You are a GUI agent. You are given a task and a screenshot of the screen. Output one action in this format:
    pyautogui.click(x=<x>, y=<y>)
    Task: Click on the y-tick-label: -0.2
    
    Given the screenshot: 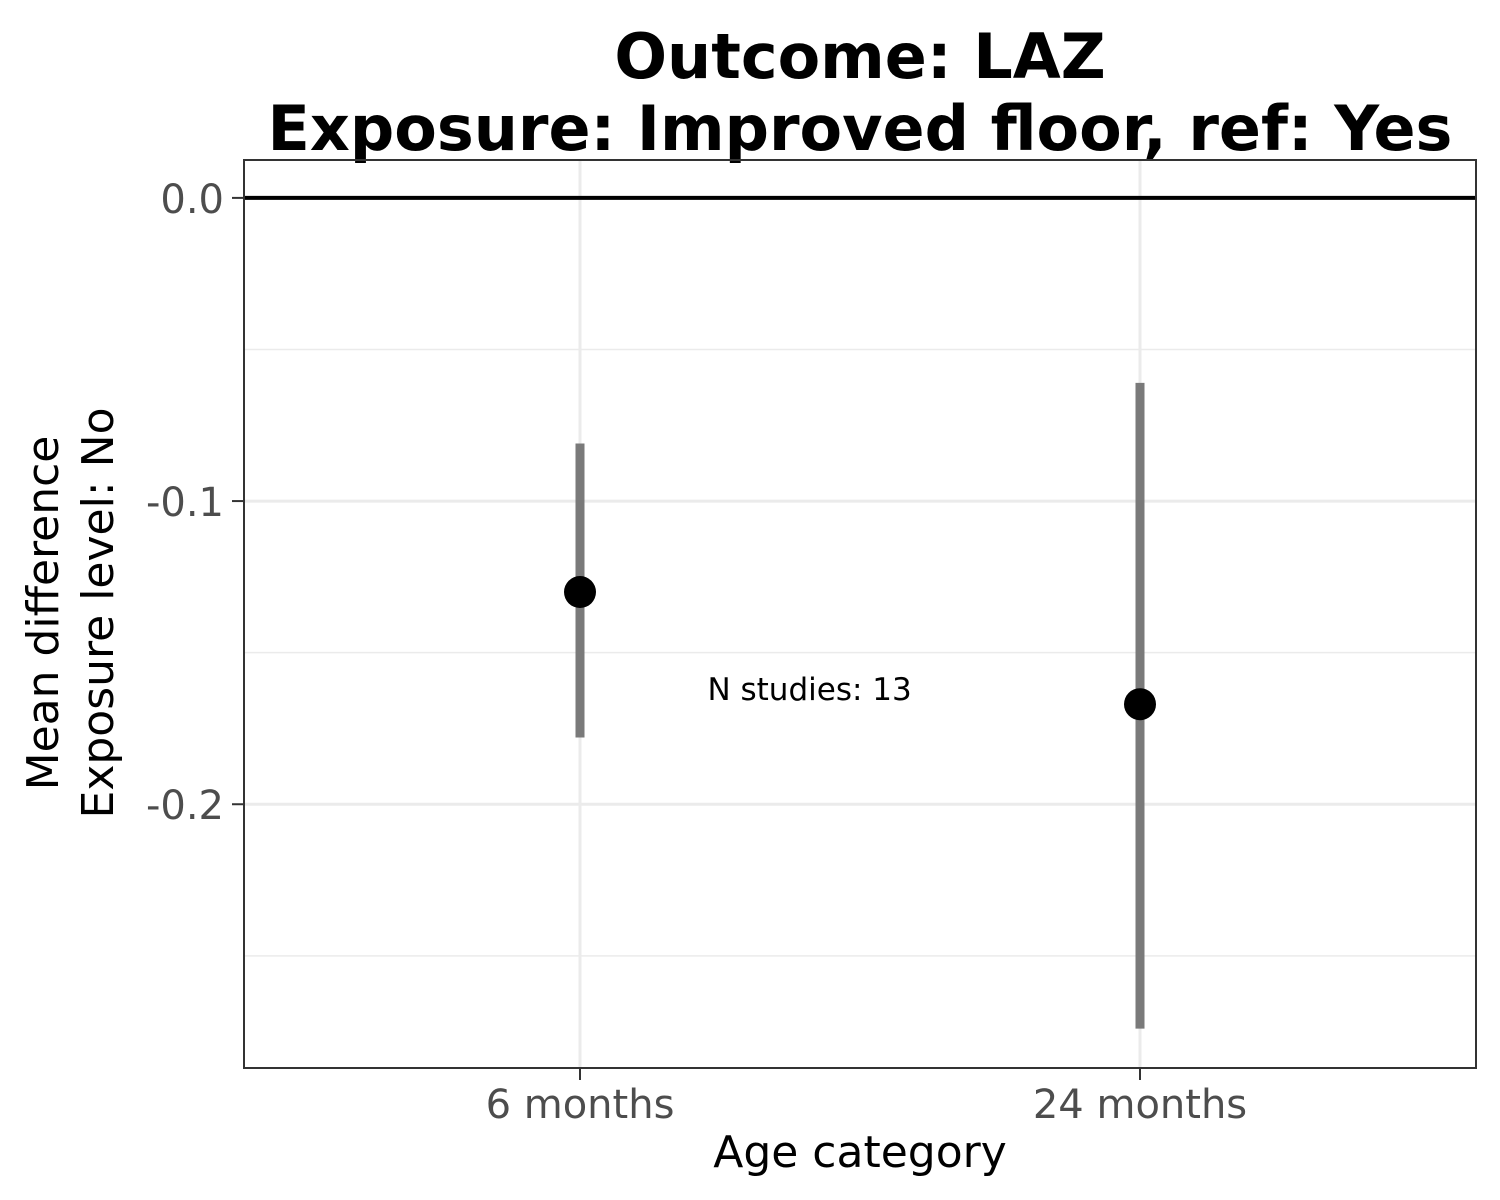 What is the action you would take?
    pyautogui.click(x=185, y=806)
    